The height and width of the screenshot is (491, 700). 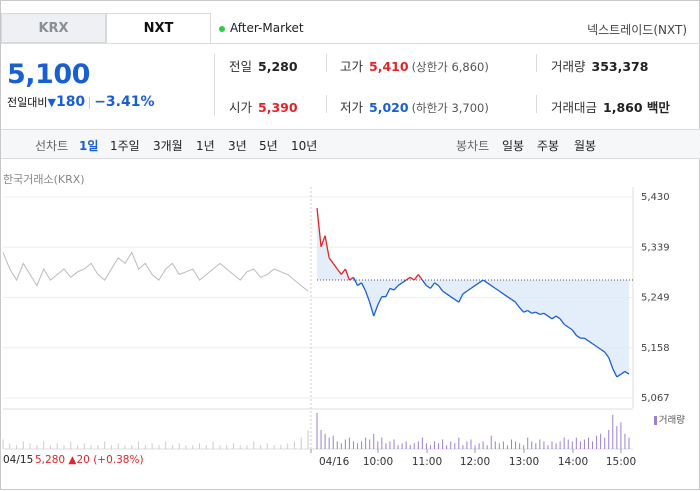 What do you see at coordinates (621, 462) in the screenshot?
I see `x-tick-label: 15:00` at bounding box center [621, 462].